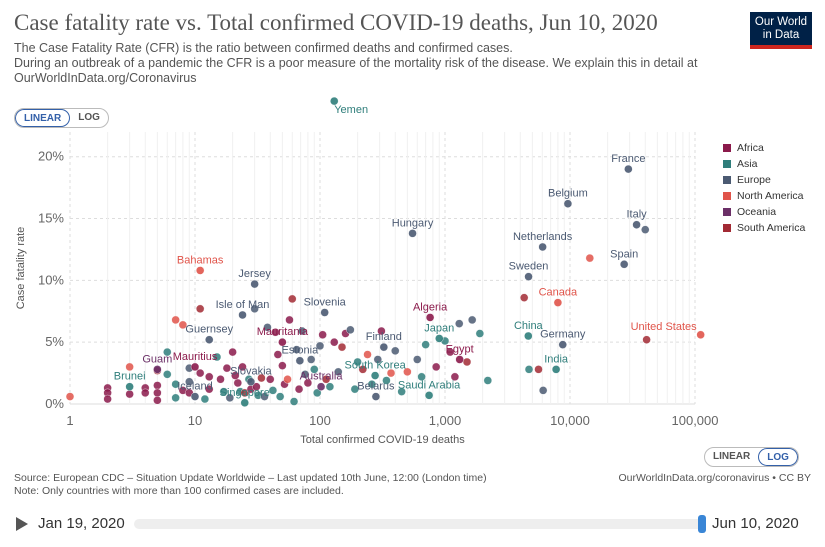  What do you see at coordinates (558, 293) in the screenshot?
I see `point-label: Canada` at bounding box center [558, 293].